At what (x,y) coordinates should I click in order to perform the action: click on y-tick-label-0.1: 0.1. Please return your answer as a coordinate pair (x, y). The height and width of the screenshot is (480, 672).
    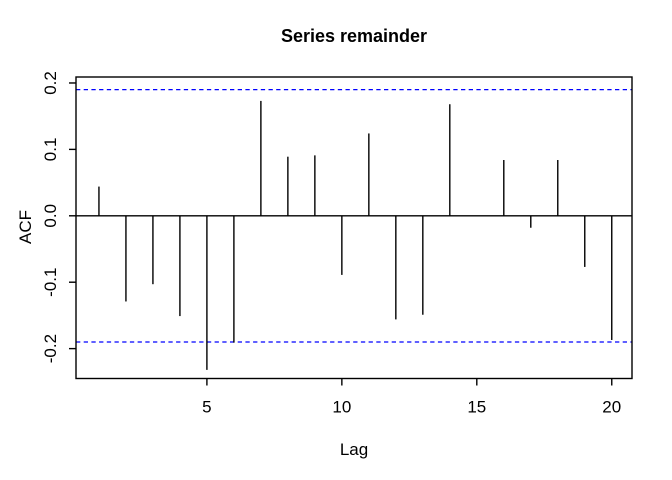
    Looking at the image, I should click on (50, 150).